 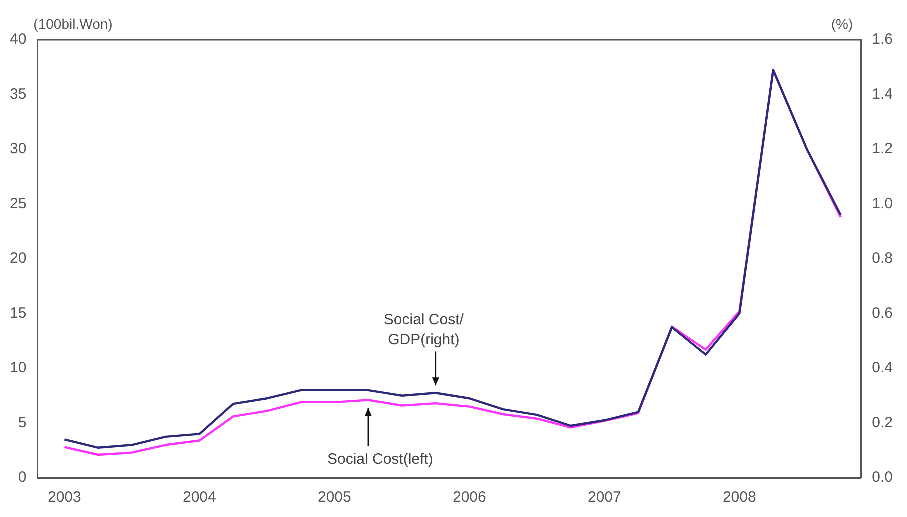 I want to click on y-tick-label: 40, so click(x=18, y=39).